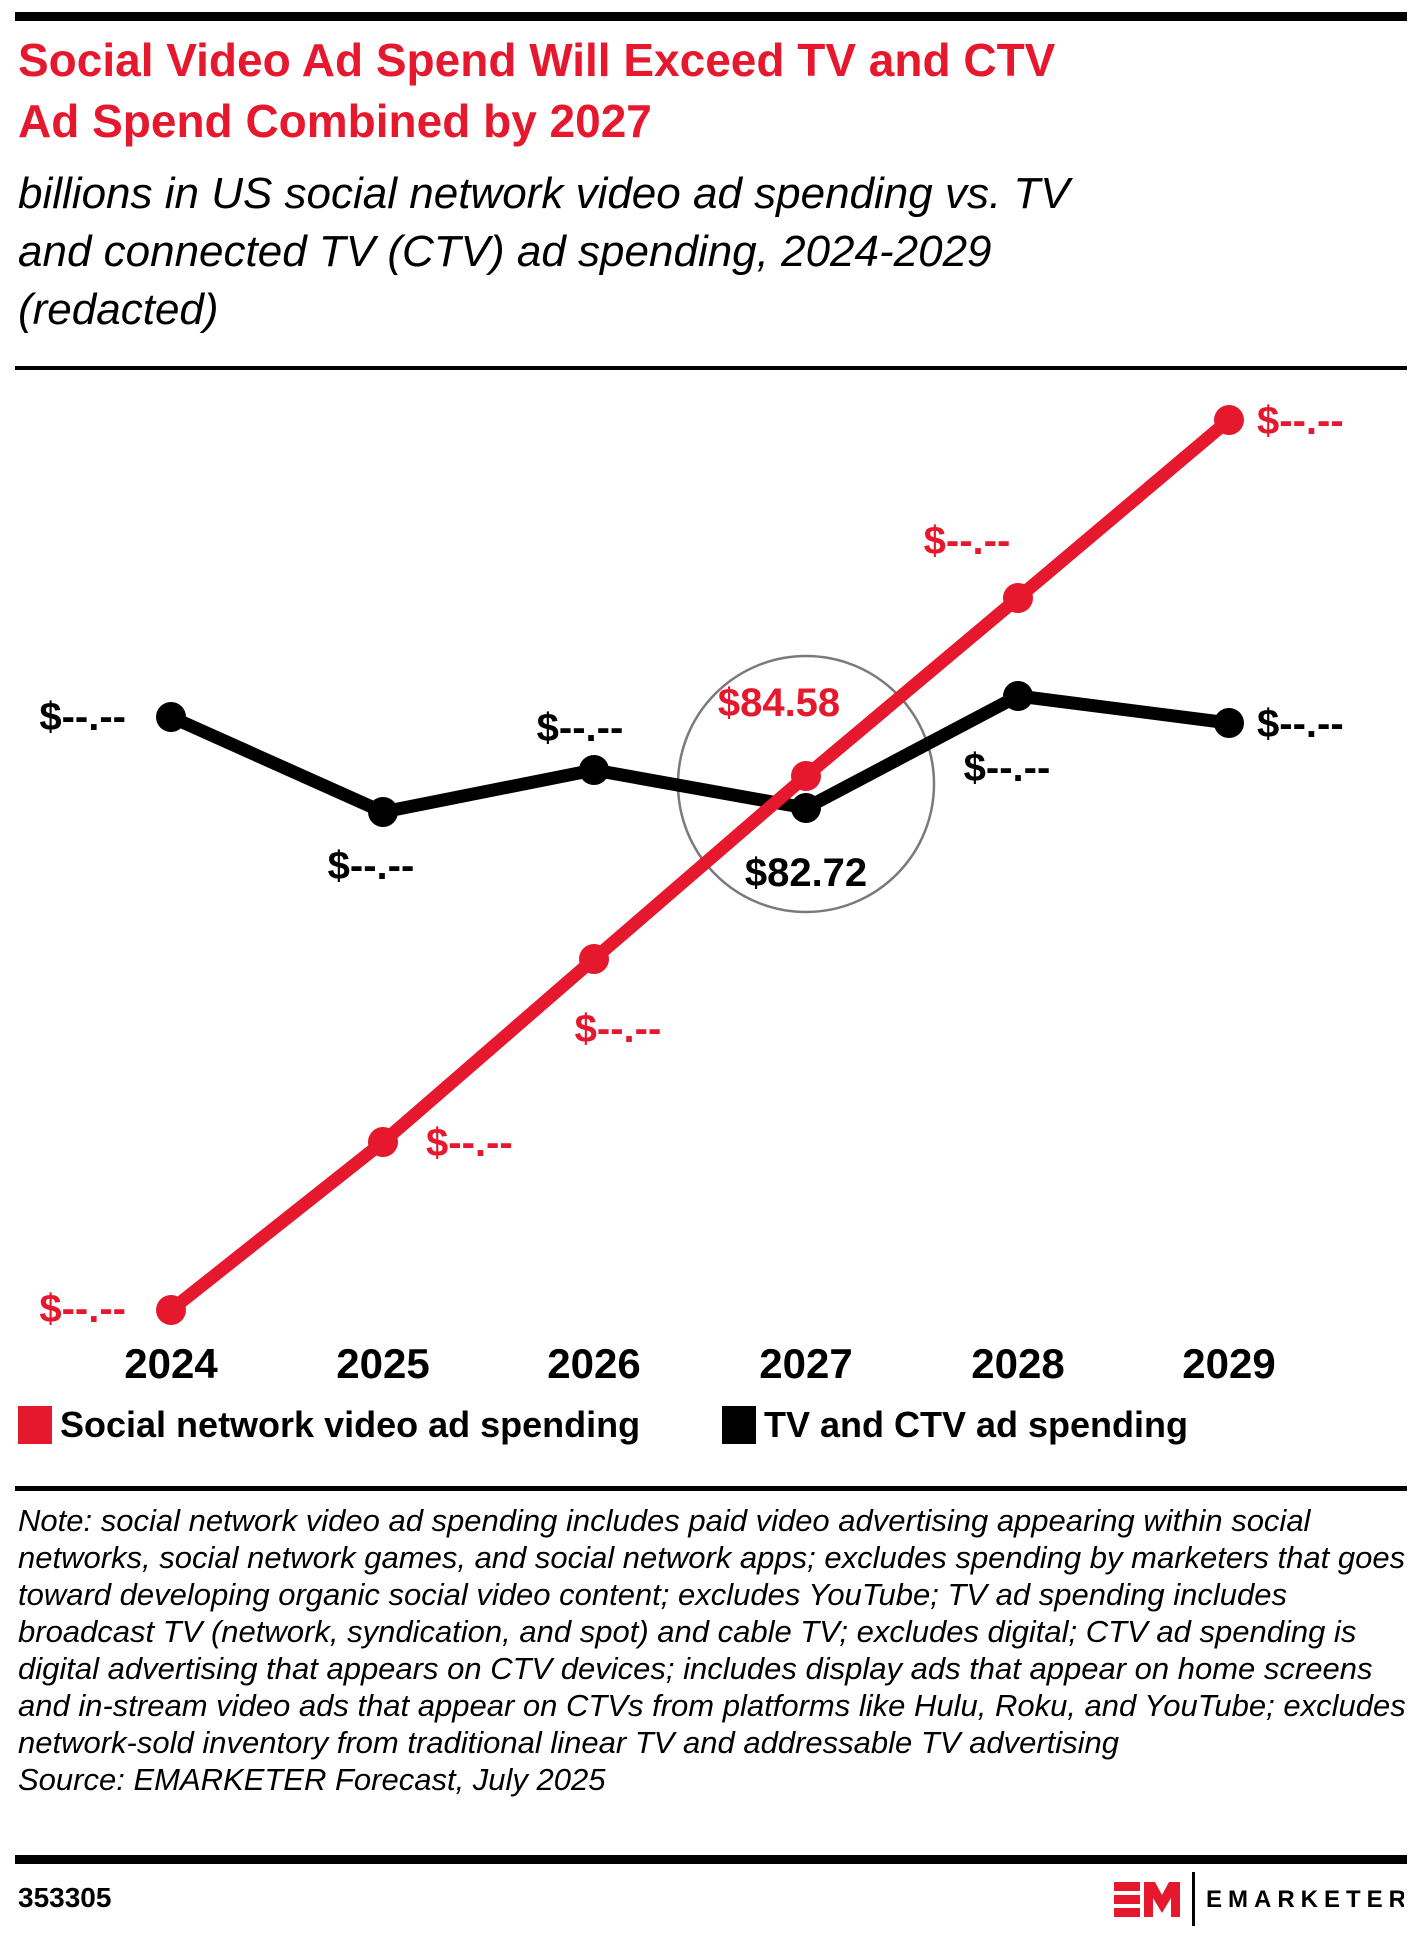  I want to click on social-label-2028: $--.--, so click(967, 541).